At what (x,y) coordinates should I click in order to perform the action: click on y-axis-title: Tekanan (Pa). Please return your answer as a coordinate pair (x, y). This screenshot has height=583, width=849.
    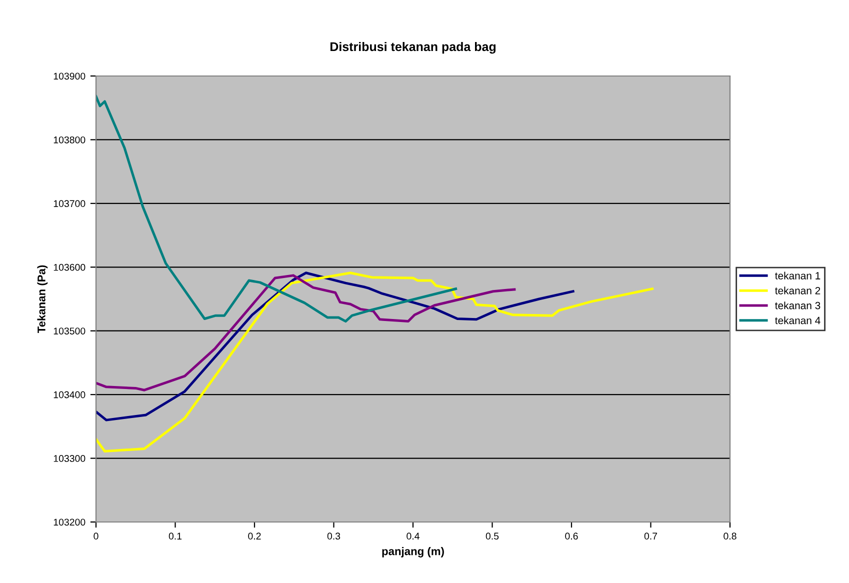
    Looking at the image, I should click on (42, 299).